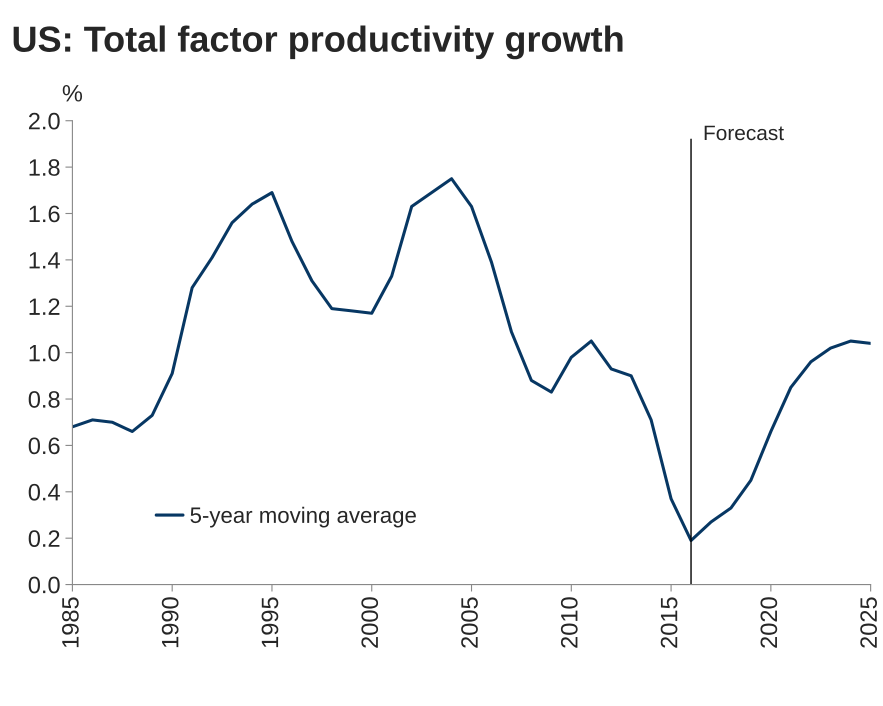 Image resolution: width=883 pixels, height=706 pixels. I want to click on y-tick-label: 2.0, so click(44, 121).